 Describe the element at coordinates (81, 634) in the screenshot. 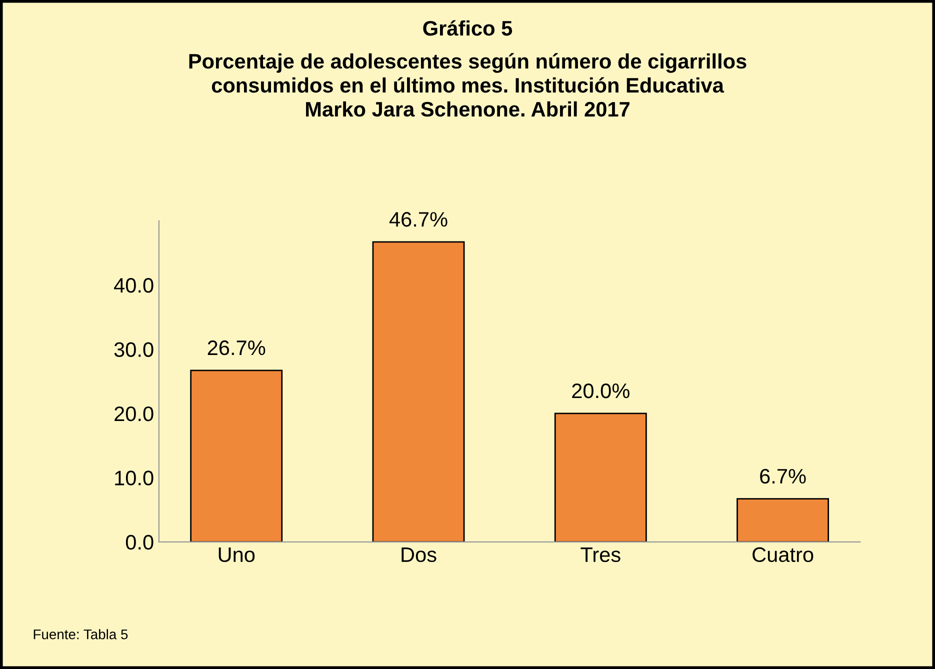

I see `source-note: Fuente: Tabla 5` at that location.